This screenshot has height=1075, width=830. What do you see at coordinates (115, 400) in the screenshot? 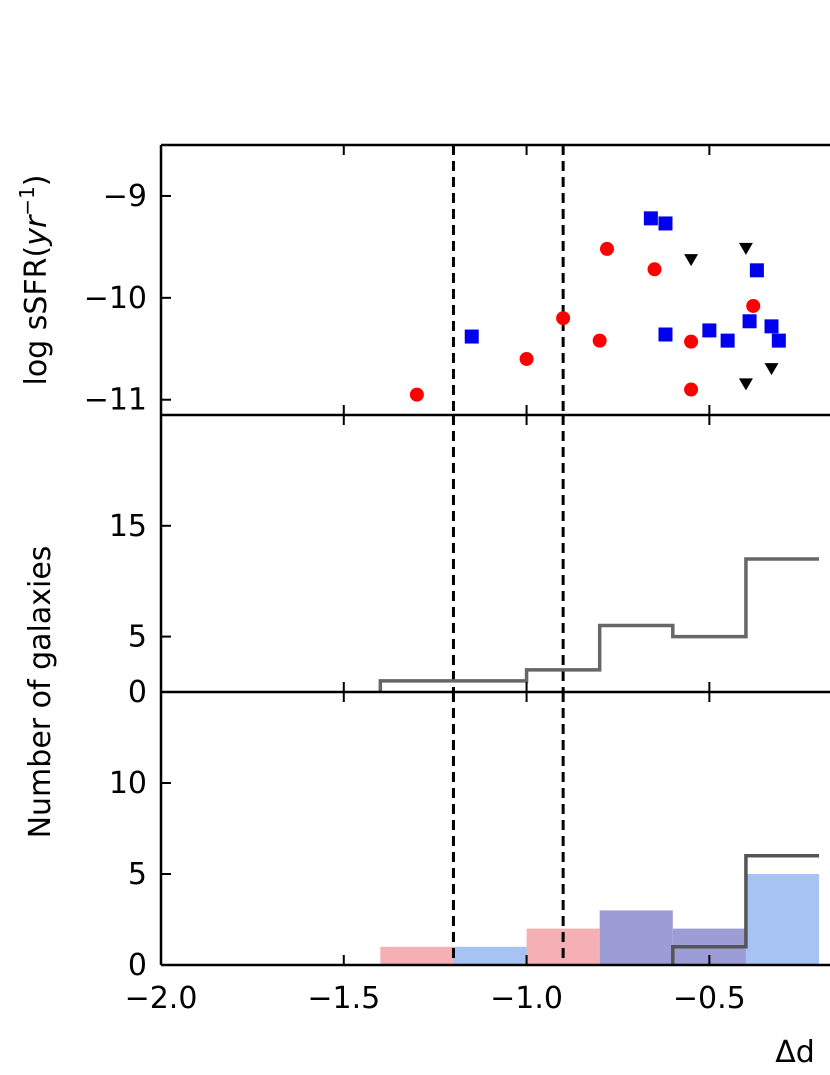
I see `top-y-tick-label: −11` at bounding box center [115, 400].